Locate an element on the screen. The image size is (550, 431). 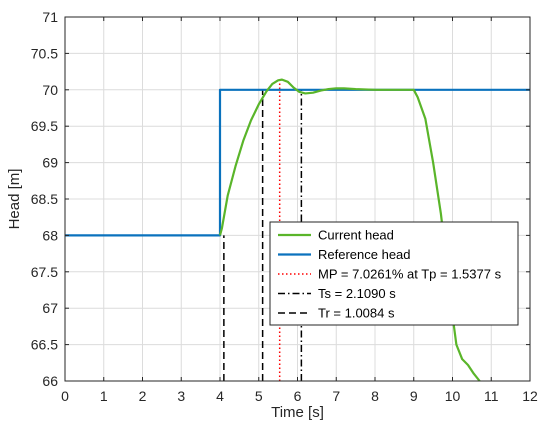
x-tick-label: 10 is located at coordinates (453, 396).